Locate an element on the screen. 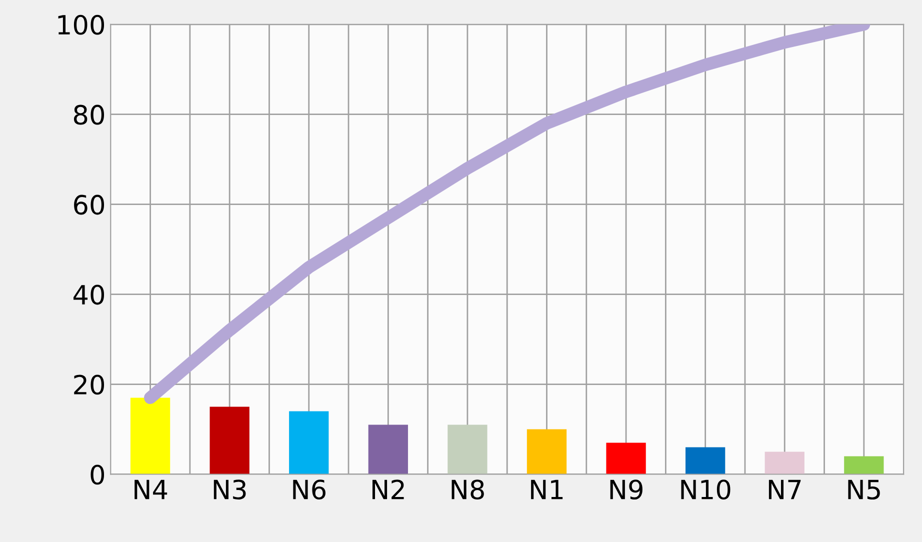 The height and width of the screenshot is (542, 922). x-tick-label: N4 is located at coordinates (151, 490).